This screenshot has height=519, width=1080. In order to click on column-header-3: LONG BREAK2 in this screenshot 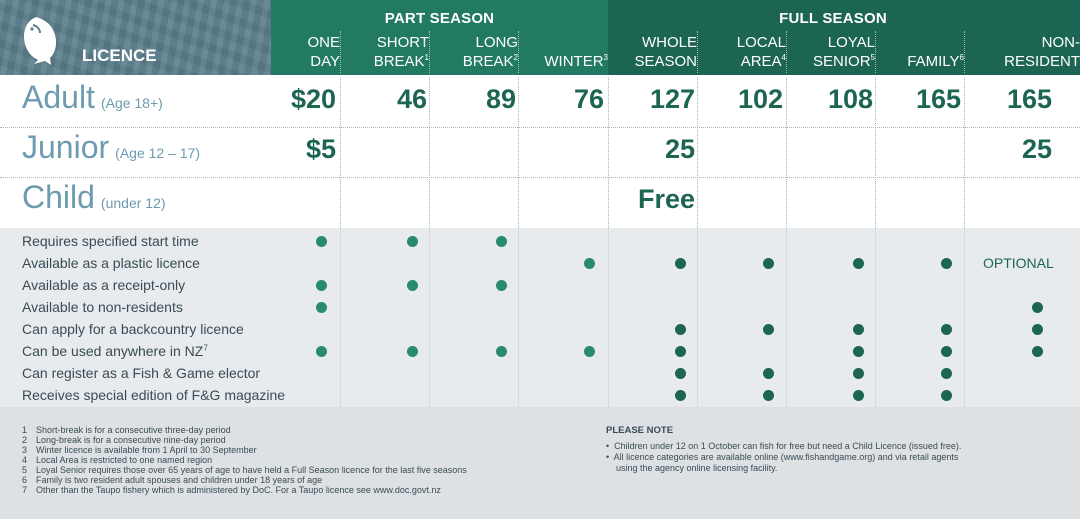, I will do `click(476, 53)`.